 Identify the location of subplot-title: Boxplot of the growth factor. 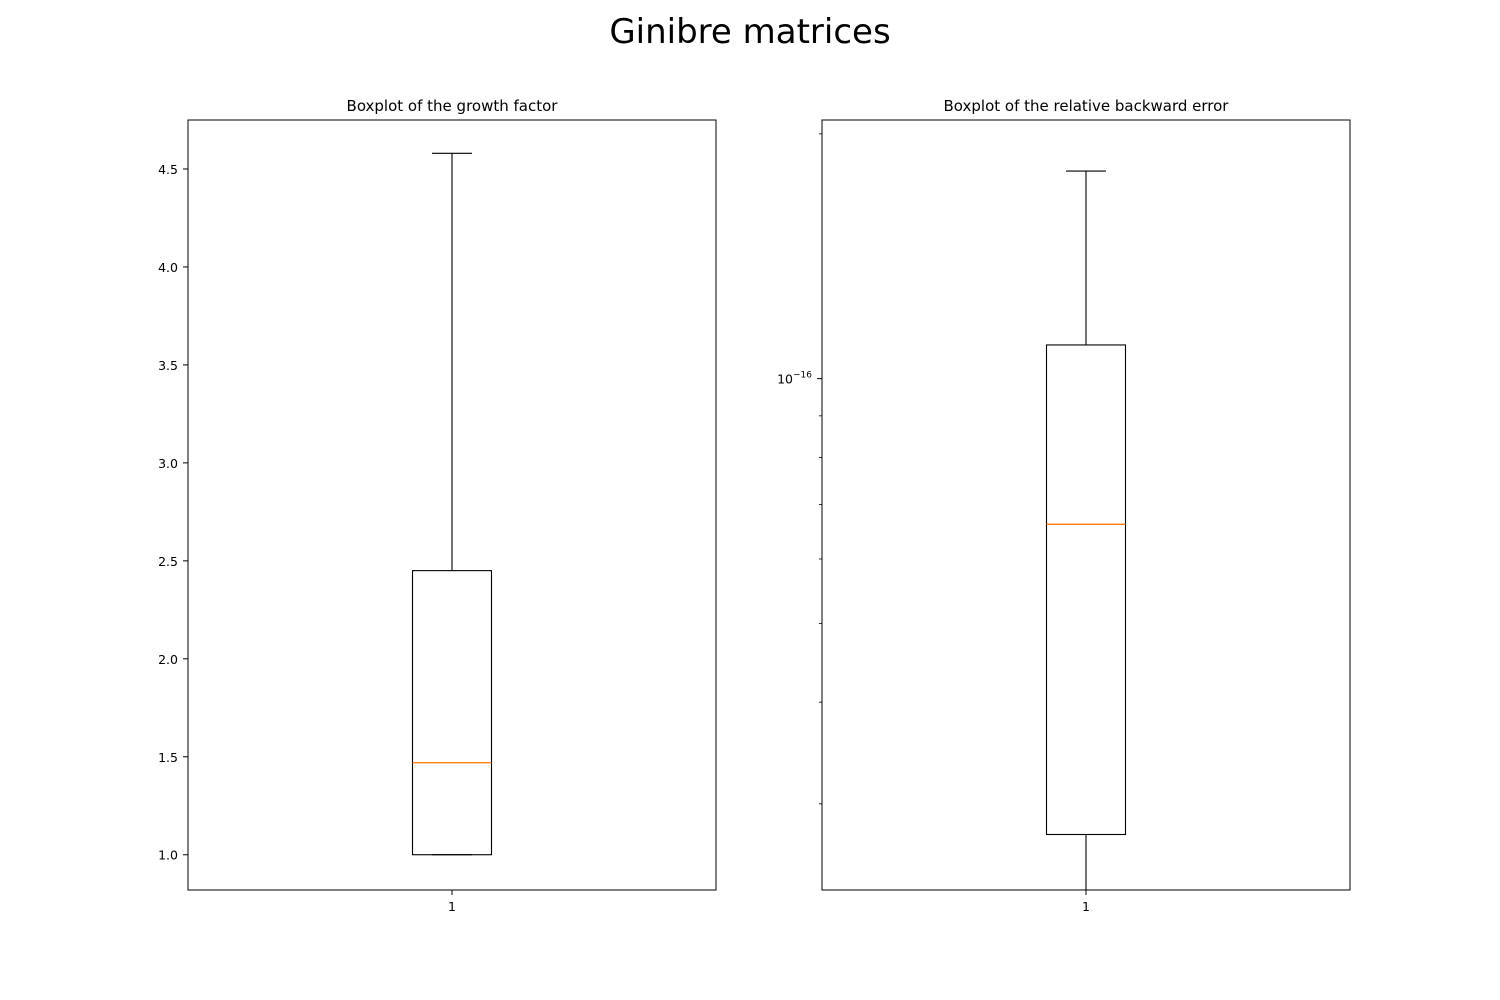
(453, 106).